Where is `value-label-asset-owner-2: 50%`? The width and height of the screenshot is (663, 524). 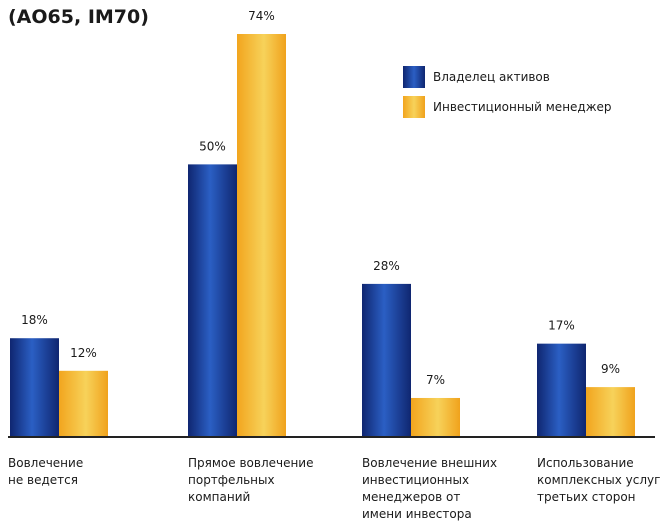
value-label-asset-owner-2: 50% is located at coordinates (212, 146).